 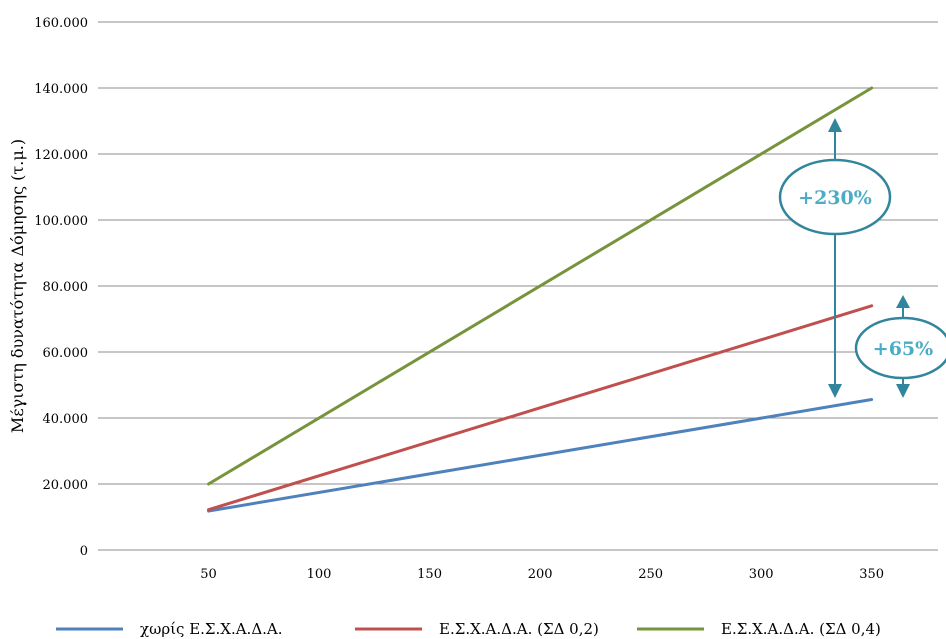 What do you see at coordinates (903, 391) in the screenshot?
I see `annotation-65-arrowhead-down` at bounding box center [903, 391].